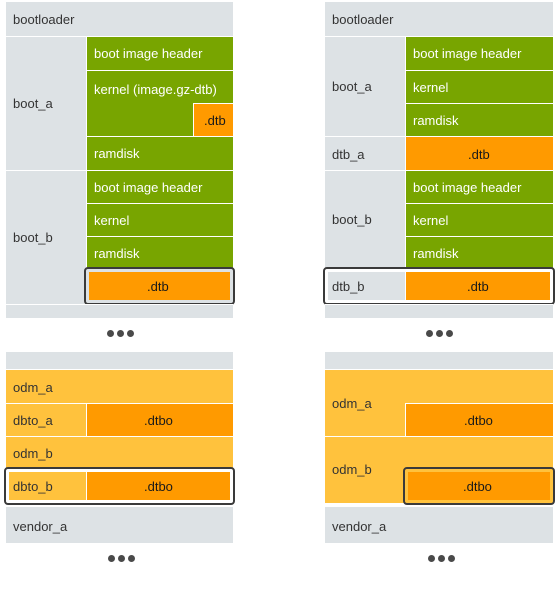 This screenshot has height=597, width=560. I want to click on boot-a-dtb: .dtb, so click(213, 119).